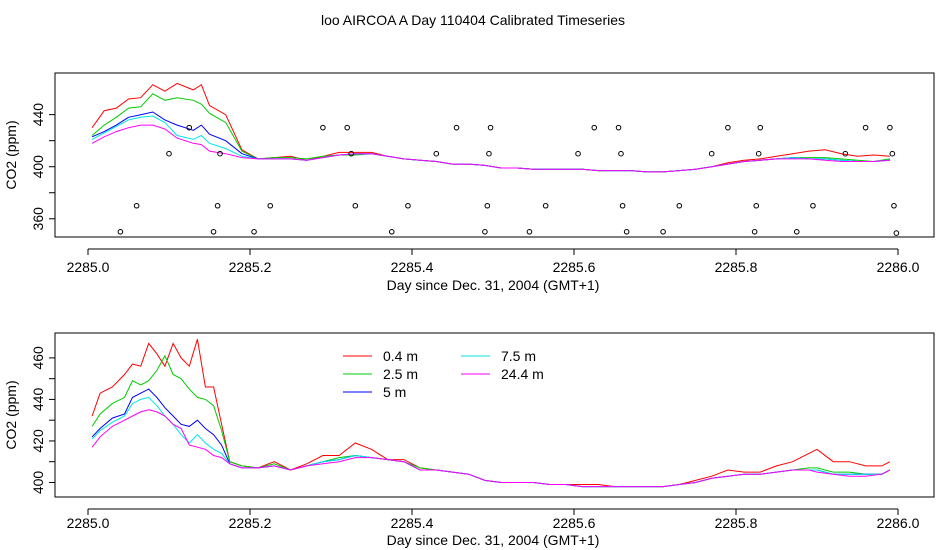  What do you see at coordinates (38, 219) in the screenshot?
I see `y-tick-label: 360` at bounding box center [38, 219].